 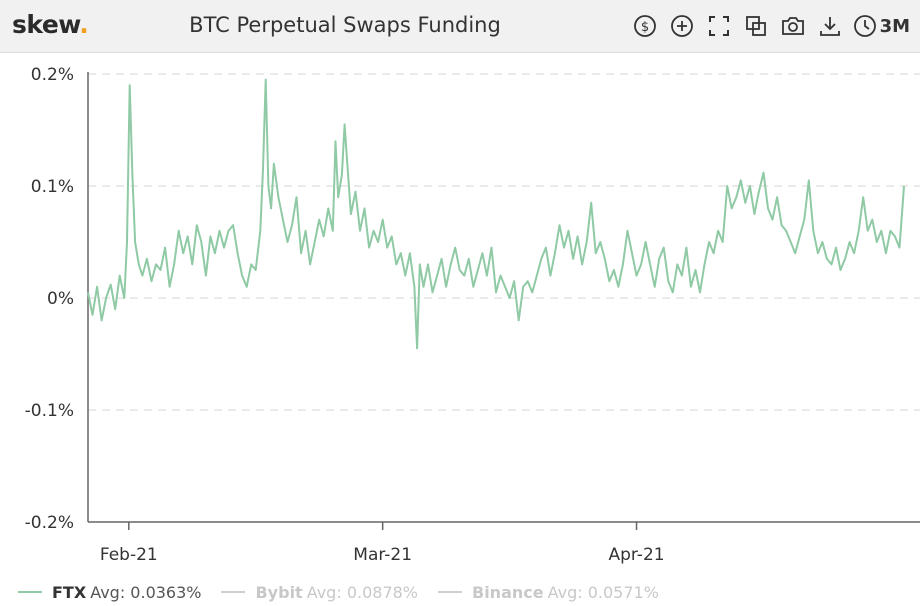 I want to click on plus-circle-icon, so click(x=681, y=26).